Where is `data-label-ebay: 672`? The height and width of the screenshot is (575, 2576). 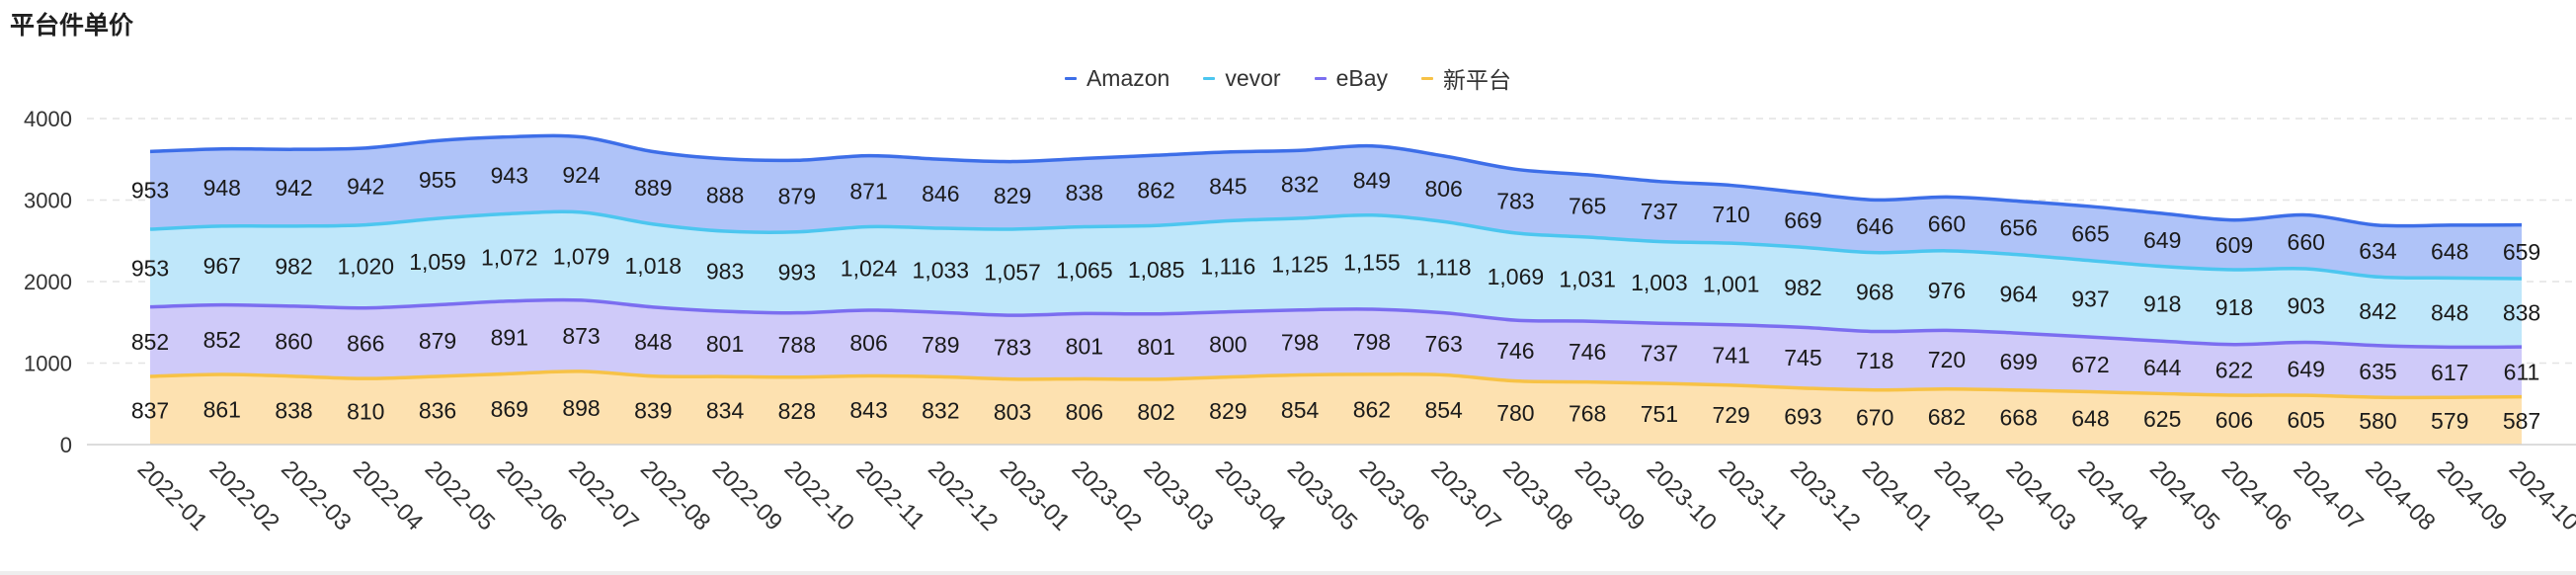
data-label-ebay: 672 is located at coordinates (2090, 365).